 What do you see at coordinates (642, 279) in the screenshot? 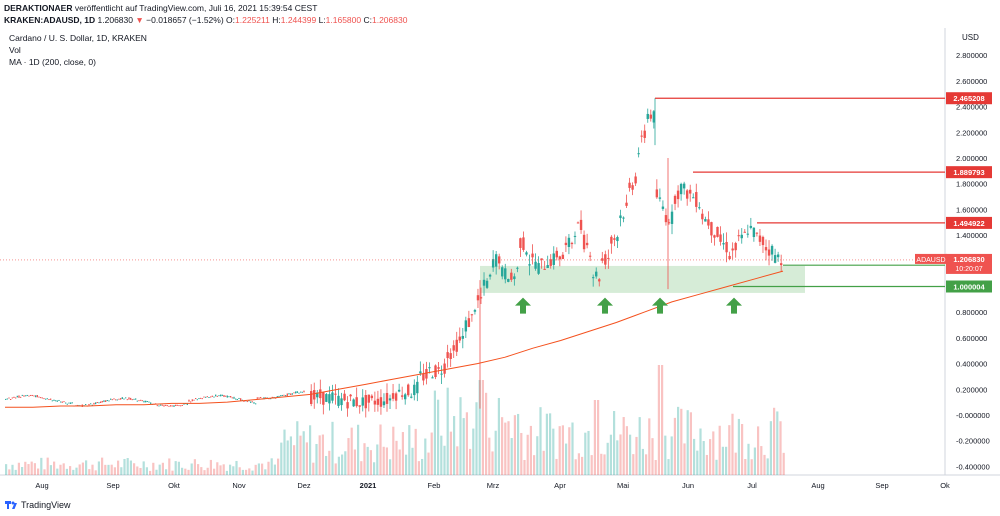
I see `support-zone` at bounding box center [642, 279].